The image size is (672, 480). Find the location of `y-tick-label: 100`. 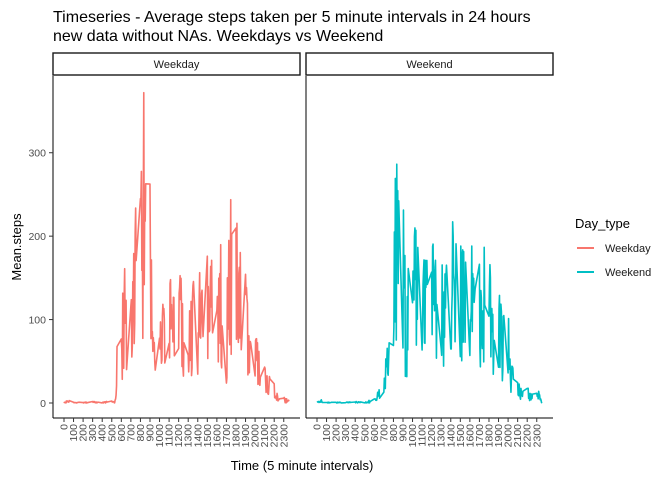

y-tick-label: 100 is located at coordinates (37, 321).